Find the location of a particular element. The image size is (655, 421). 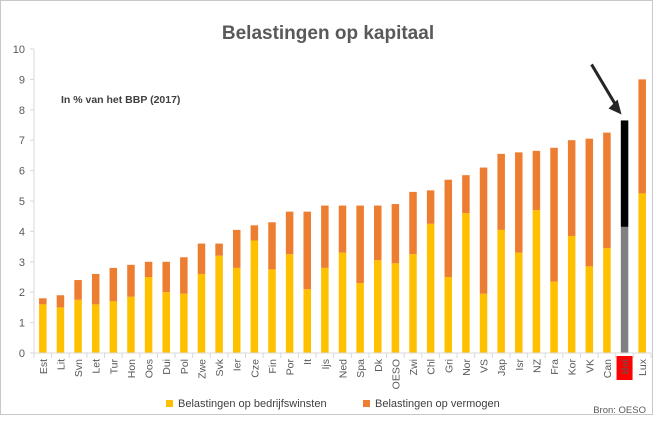

bar-bedrijfswinsten-chl is located at coordinates (430, 288).